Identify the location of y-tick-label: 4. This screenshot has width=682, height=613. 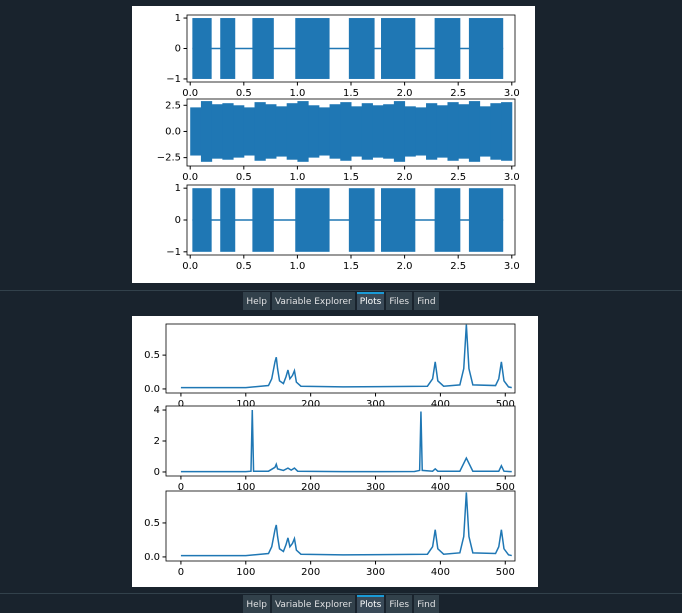
(157, 410).